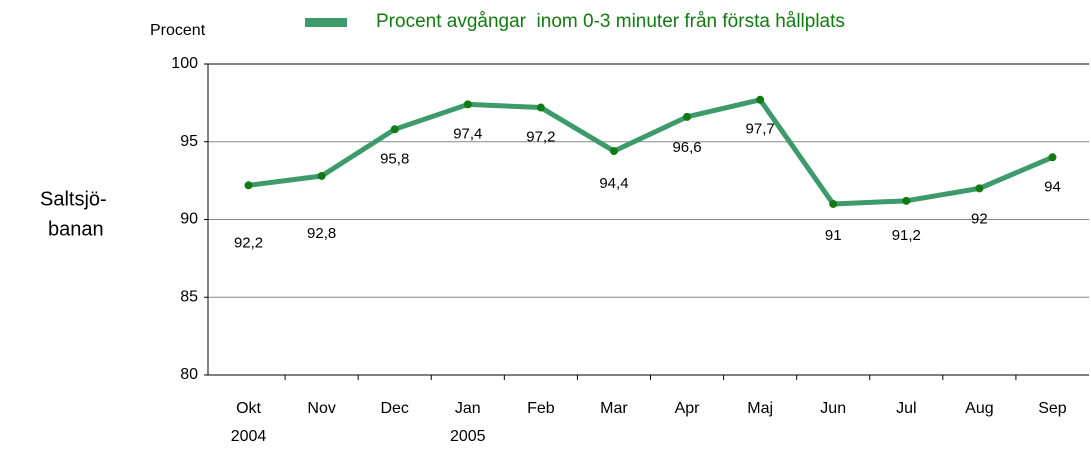  I want to click on y-axis-label: Procent, so click(178, 30).